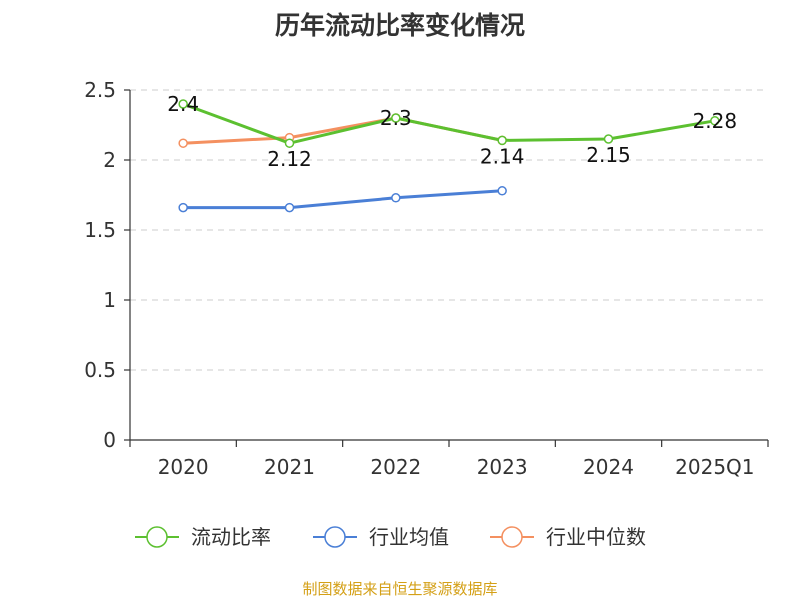 The height and width of the screenshot is (600, 800). Describe the element at coordinates (596, 537) in the screenshot. I see `legend-label: 行业中位数` at that location.